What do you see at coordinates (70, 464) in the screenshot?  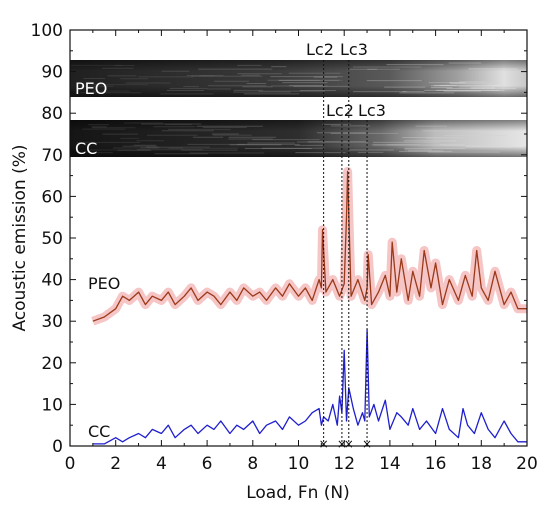 I see `x-tick-label: 0` at bounding box center [70, 464].